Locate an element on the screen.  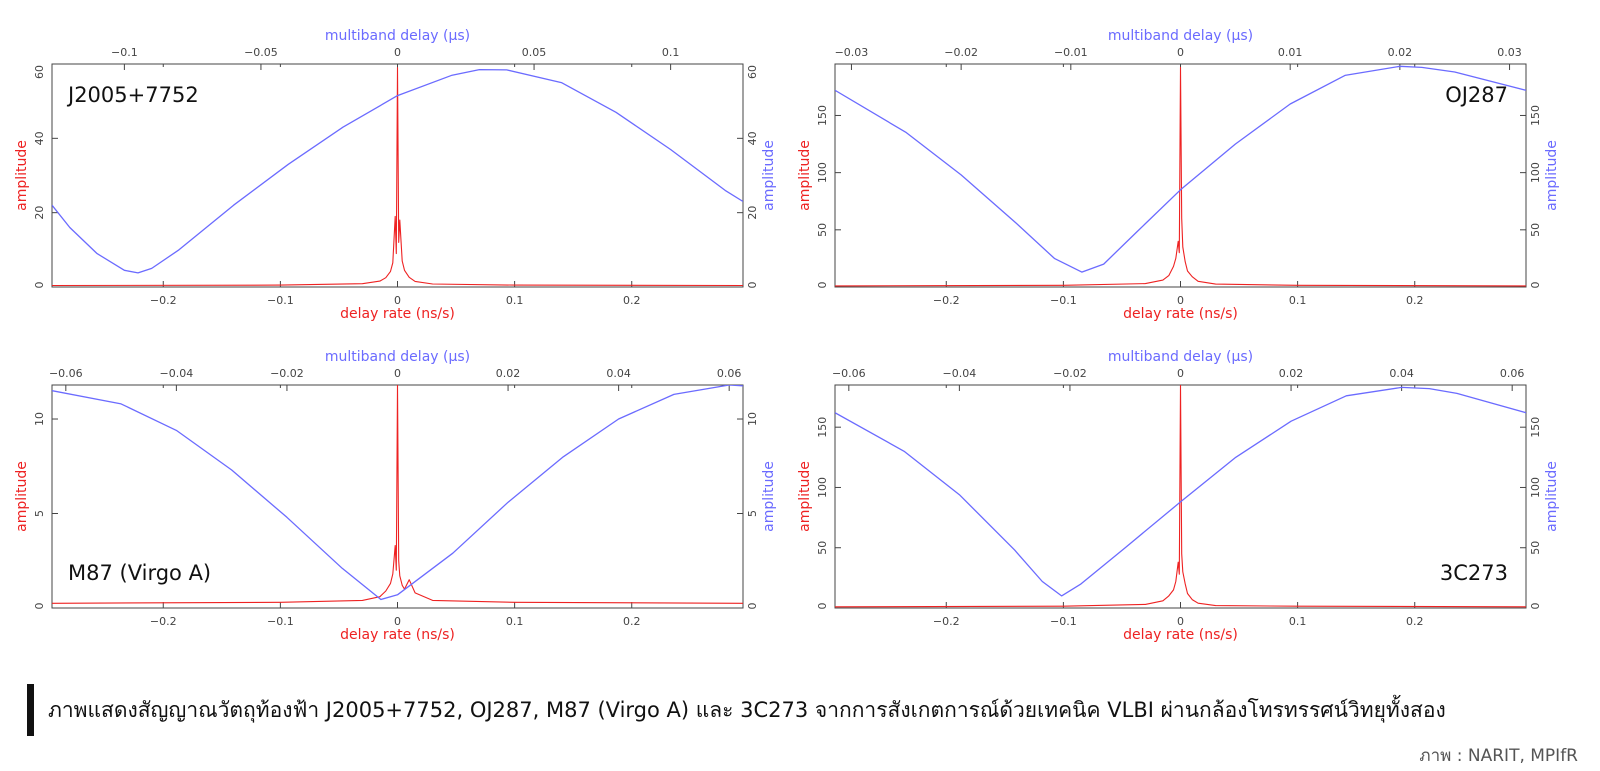
x2-tick-label: 0.1 is located at coordinates (671, 52).